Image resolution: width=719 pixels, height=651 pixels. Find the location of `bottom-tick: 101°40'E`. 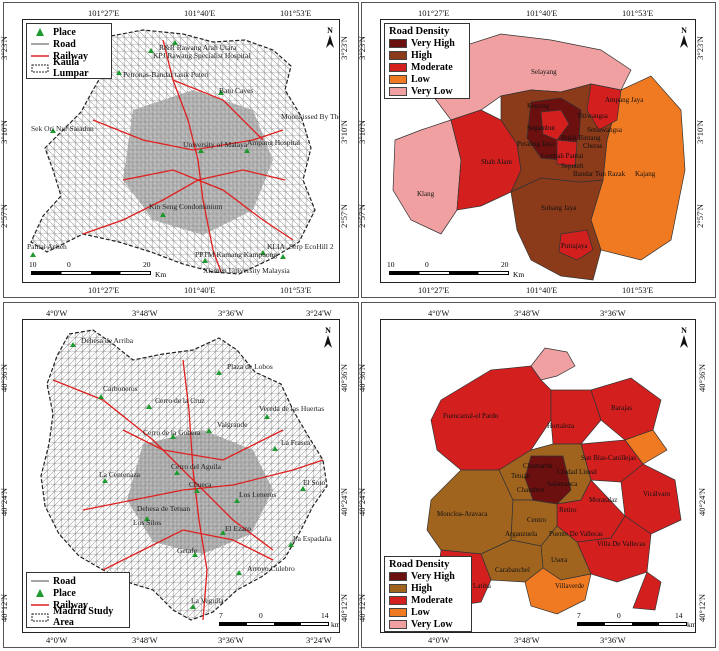

bottom-tick: 101°40'E is located at coordinates (200, 290).